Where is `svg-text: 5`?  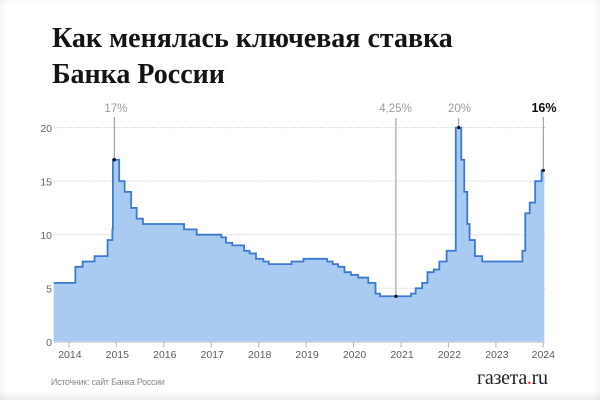
svg-text: 5 is located at coordinates (49, 290).